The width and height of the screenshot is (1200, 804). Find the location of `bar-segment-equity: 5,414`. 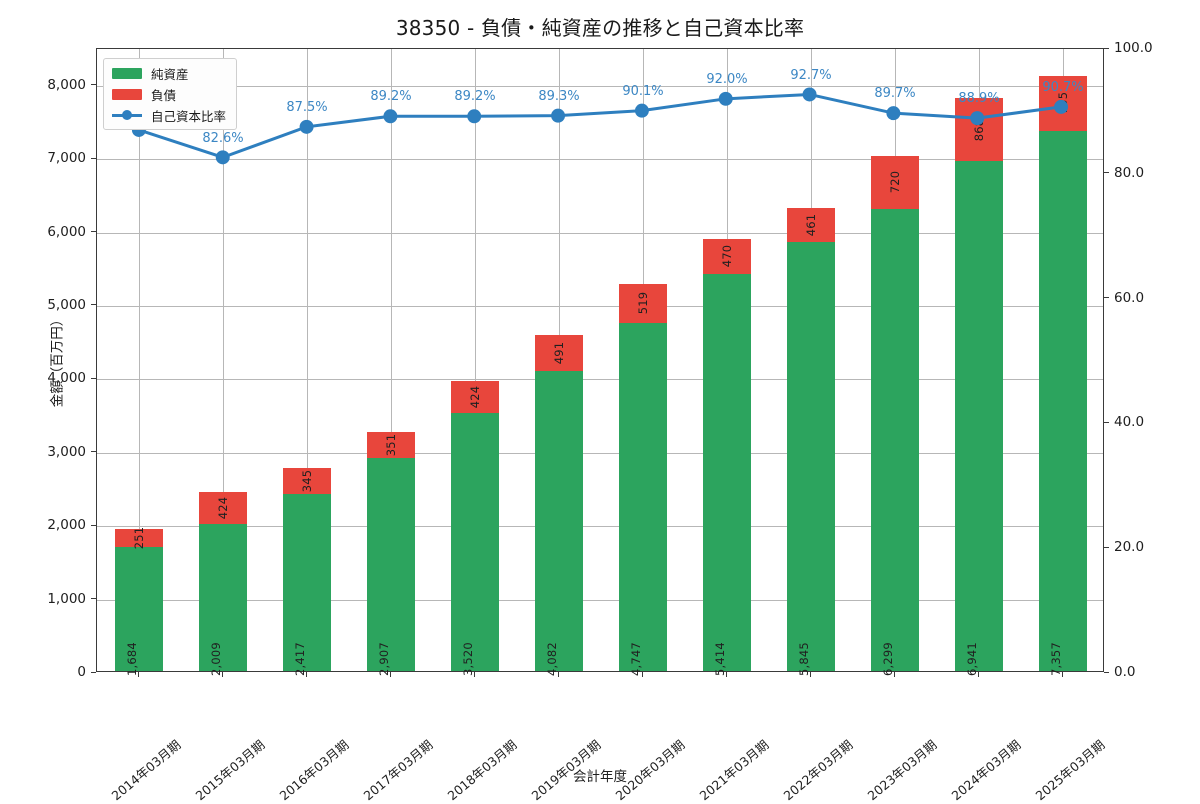

bar-segment-equity: 5,414 is located at coordinates (727, 474).